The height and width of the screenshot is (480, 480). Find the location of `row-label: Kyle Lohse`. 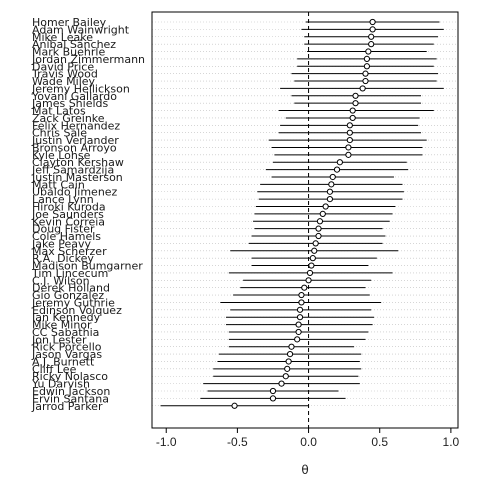

row-label: Kyle Lohse is located at coordinates (61, 155).